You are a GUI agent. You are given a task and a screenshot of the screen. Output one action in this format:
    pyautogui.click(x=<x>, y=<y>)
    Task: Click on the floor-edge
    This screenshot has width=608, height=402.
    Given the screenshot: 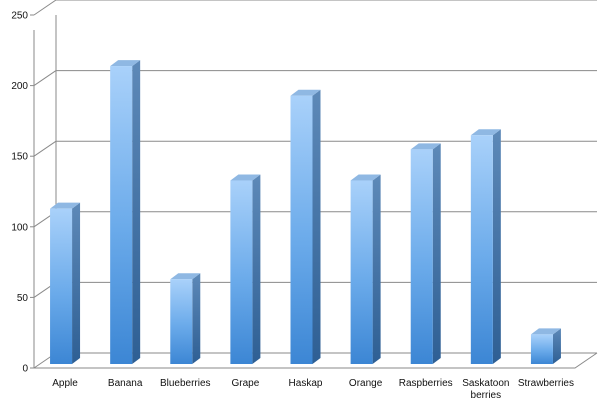 What is the action you would take?
    pyautogui.click(x=316, y=360)
    